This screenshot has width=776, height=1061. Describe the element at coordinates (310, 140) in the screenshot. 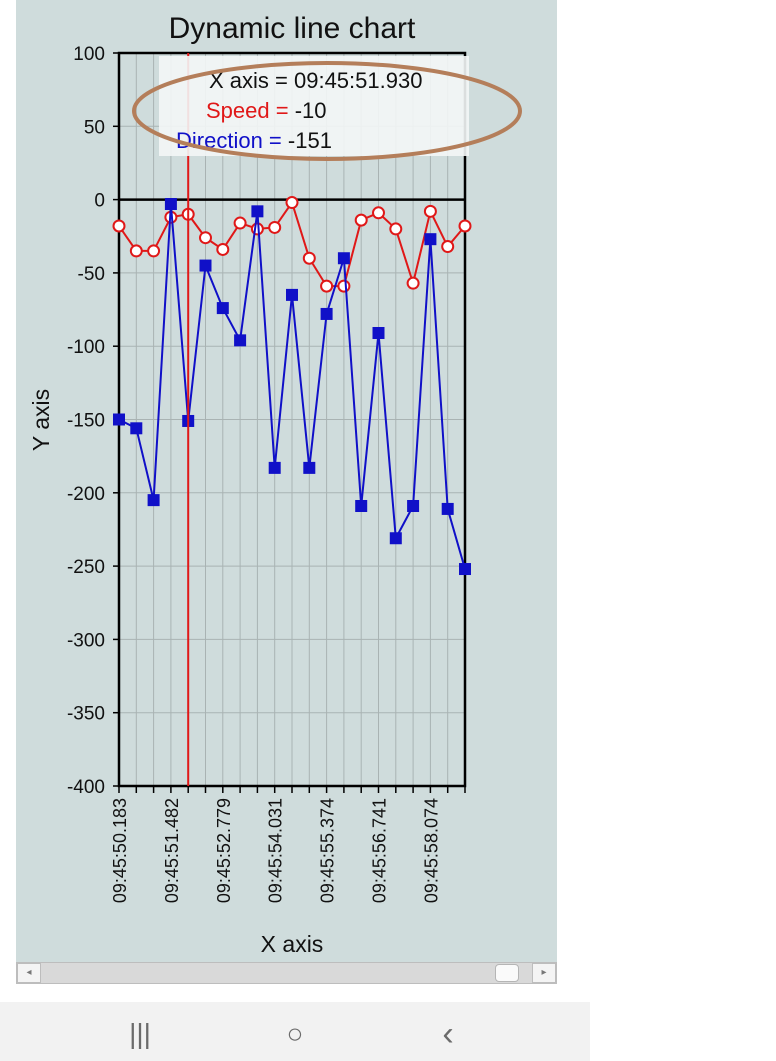

I see `tooltip-direction-value: -151` at that location.